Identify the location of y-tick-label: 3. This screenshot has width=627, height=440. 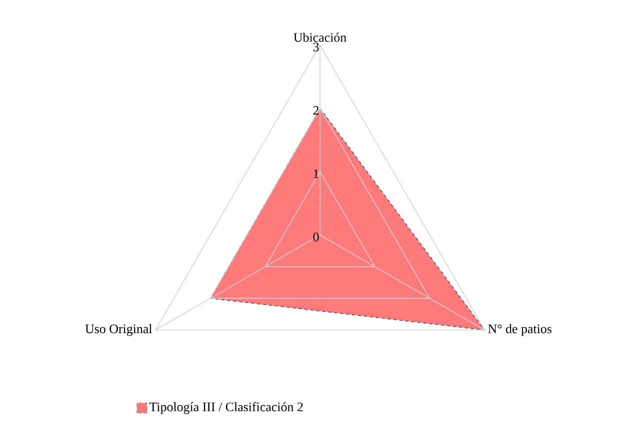
(316, 47).